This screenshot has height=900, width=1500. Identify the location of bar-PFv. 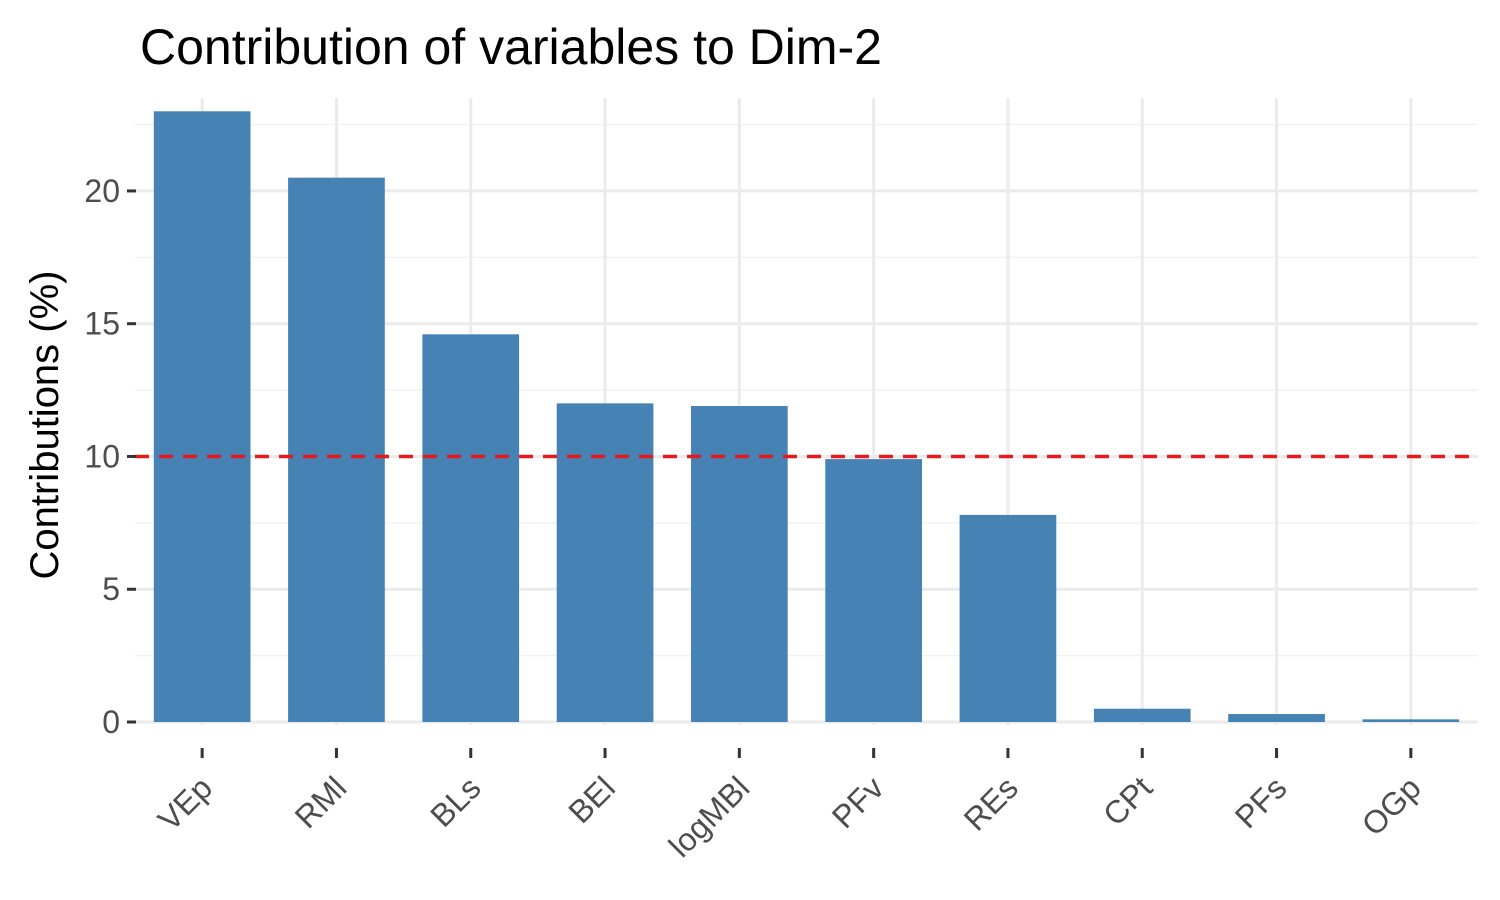
(873, 590).